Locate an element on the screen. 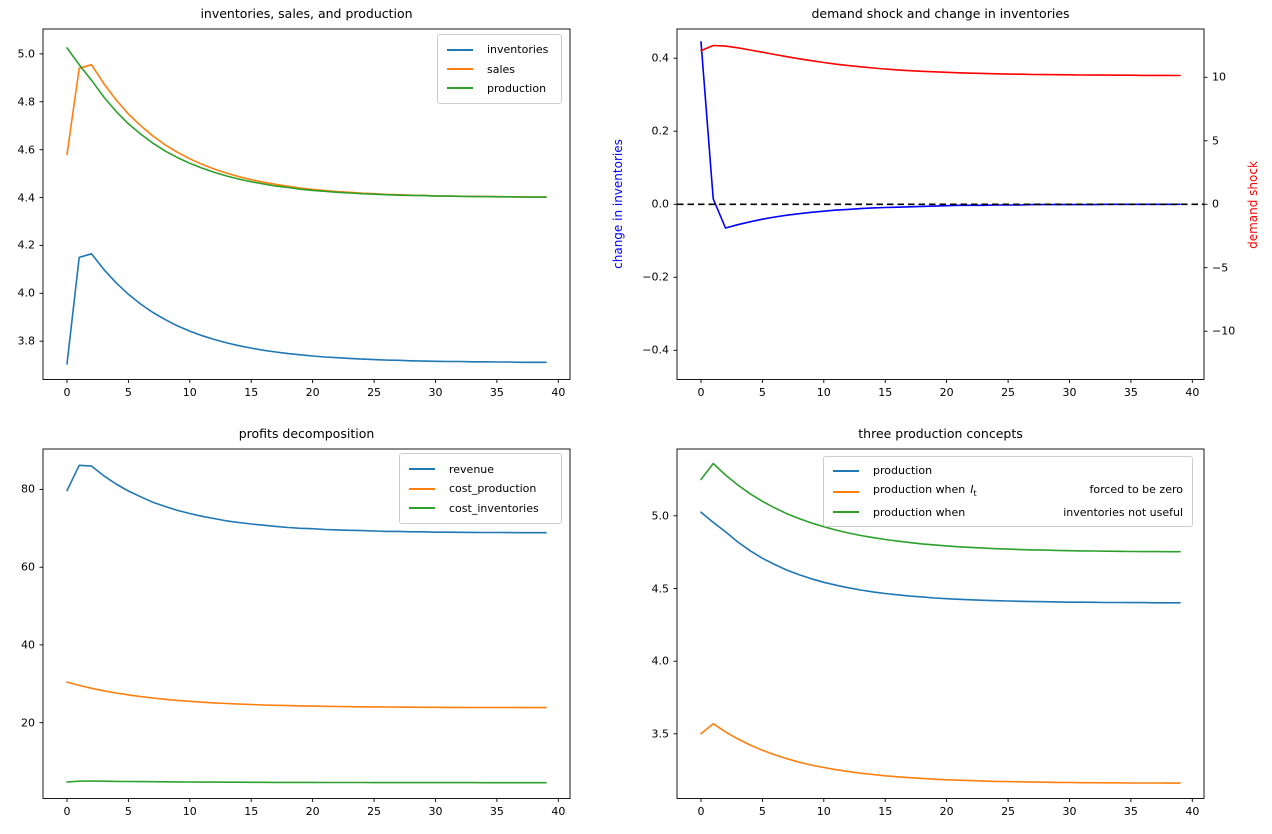 The width and height of the screenshot is (1272, 834). y-tick-label: 60 is located at coordinates (28, 567).